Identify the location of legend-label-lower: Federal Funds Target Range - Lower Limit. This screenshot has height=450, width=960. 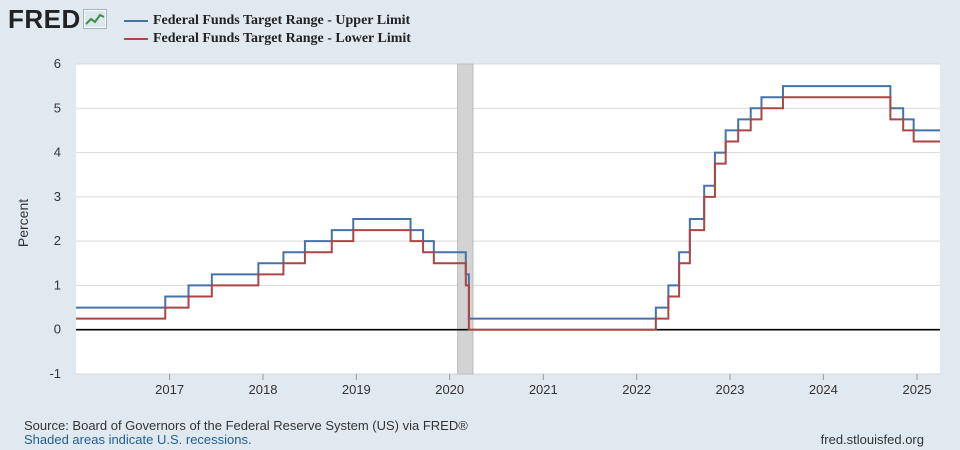
(282, 38).